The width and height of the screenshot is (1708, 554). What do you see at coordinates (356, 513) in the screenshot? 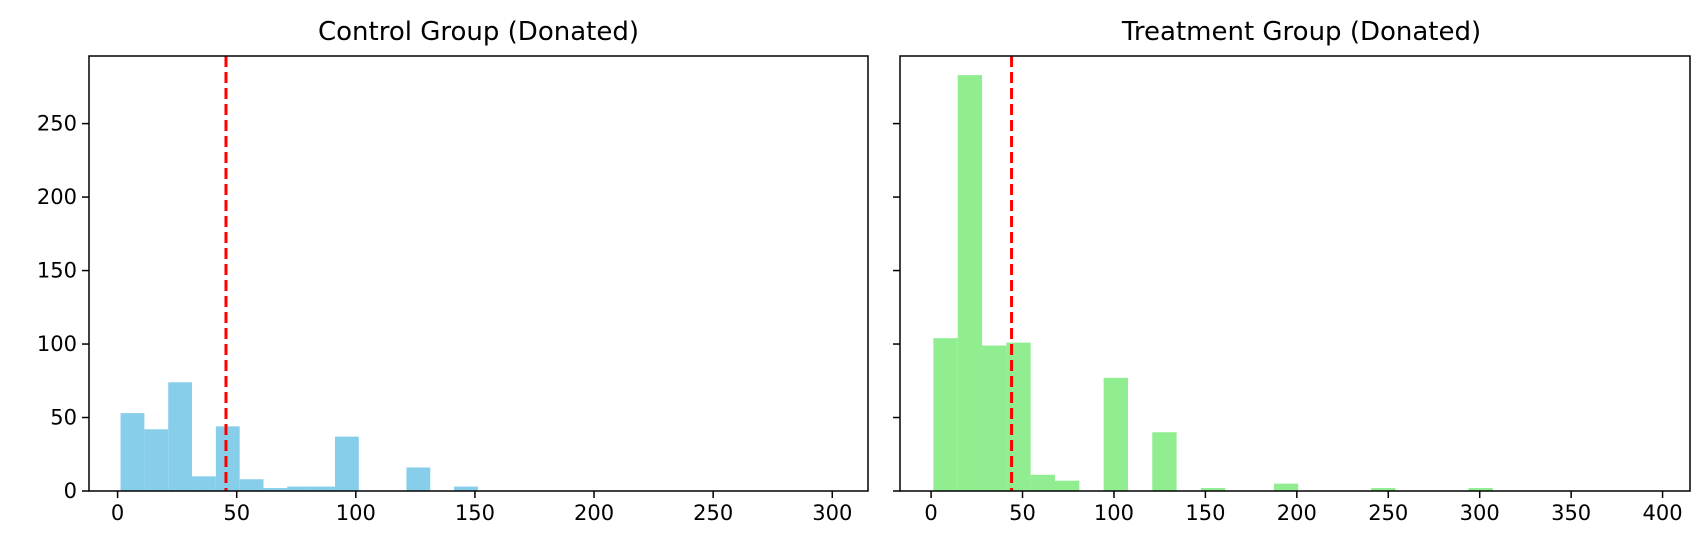
I see `control-group-x-tick-label-100: 100` at bounding box center [356, 513].